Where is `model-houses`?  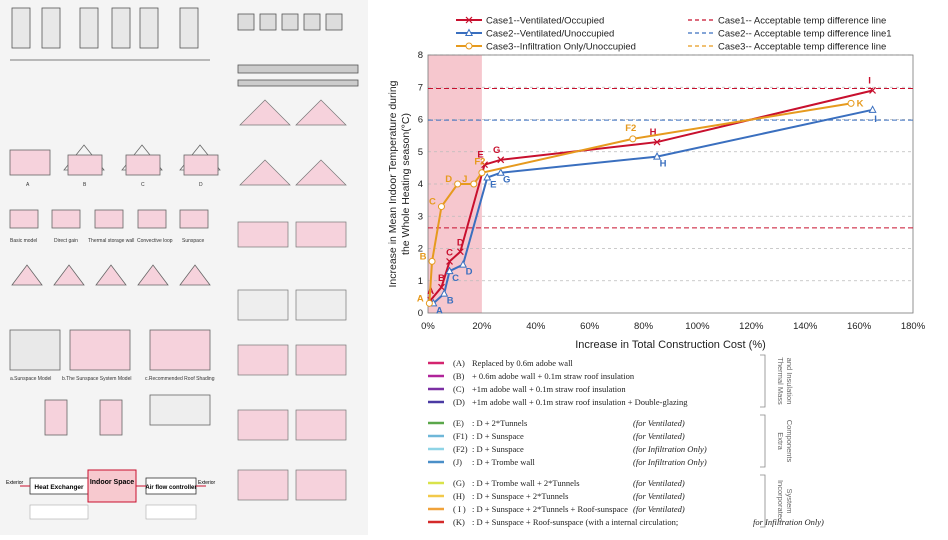
model-houses is located at coordinates (115, 290).